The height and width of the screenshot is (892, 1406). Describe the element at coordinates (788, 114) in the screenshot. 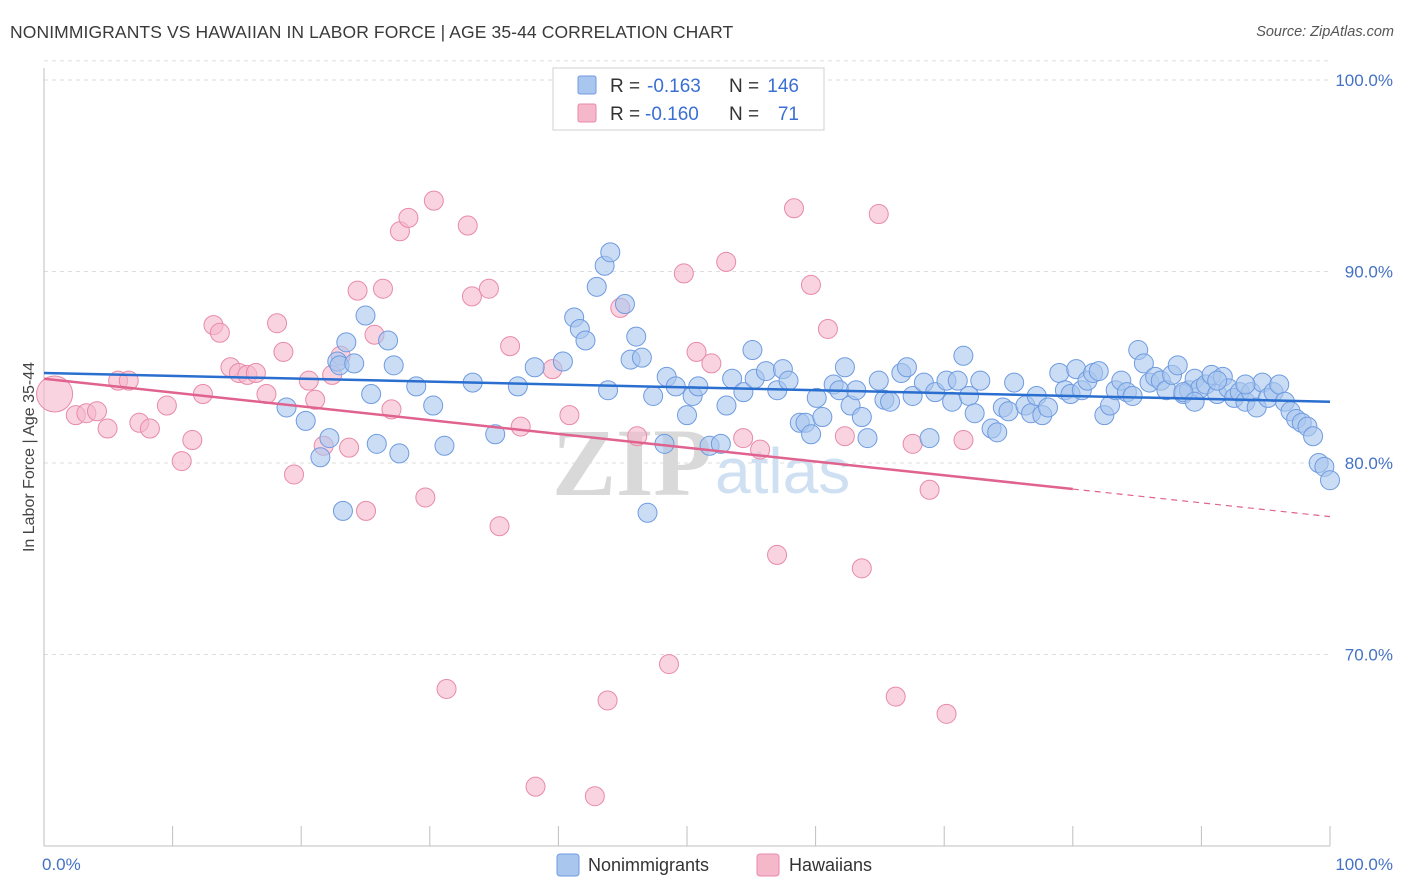

I see `legend-n-value-2: 71` at that location.